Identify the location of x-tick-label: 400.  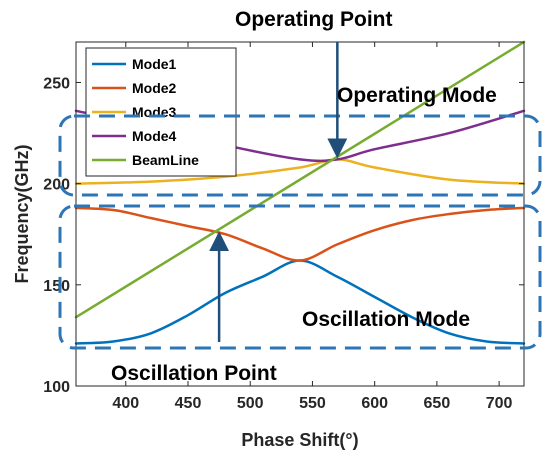
(125, 403).